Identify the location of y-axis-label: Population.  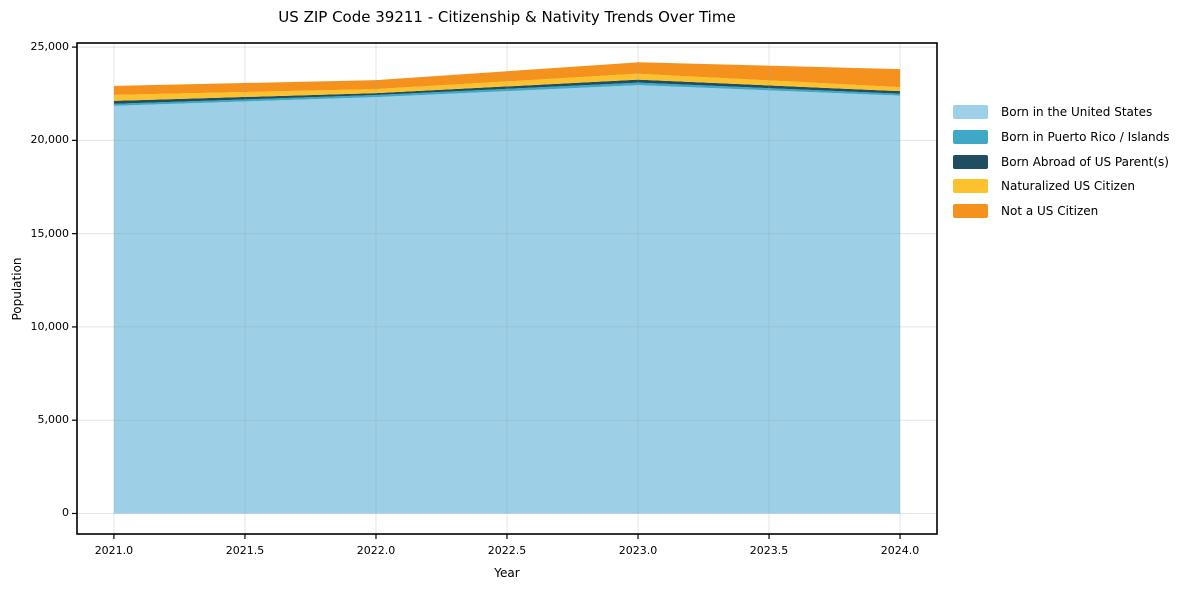
(17, 289).